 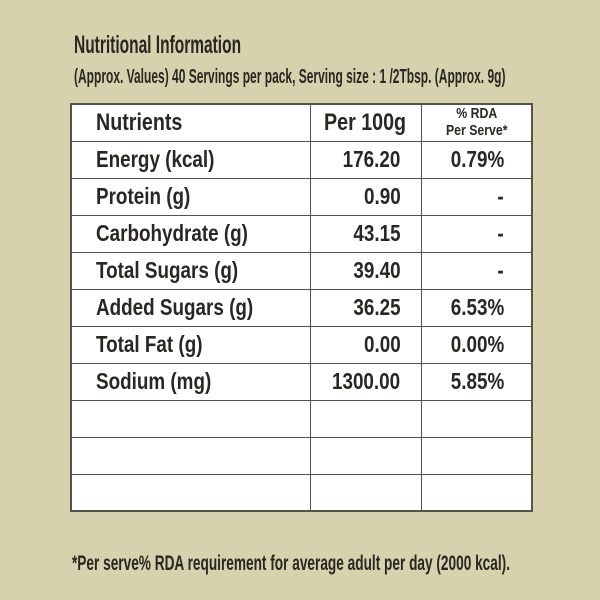 I want to click on per-100g-value-cell: 36.25, so click(x=365, y=307).